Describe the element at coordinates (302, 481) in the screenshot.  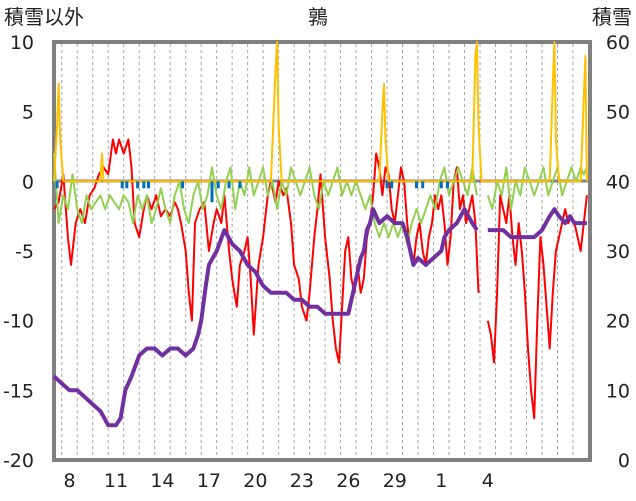
I see `x-tick-label: 23` at that location.